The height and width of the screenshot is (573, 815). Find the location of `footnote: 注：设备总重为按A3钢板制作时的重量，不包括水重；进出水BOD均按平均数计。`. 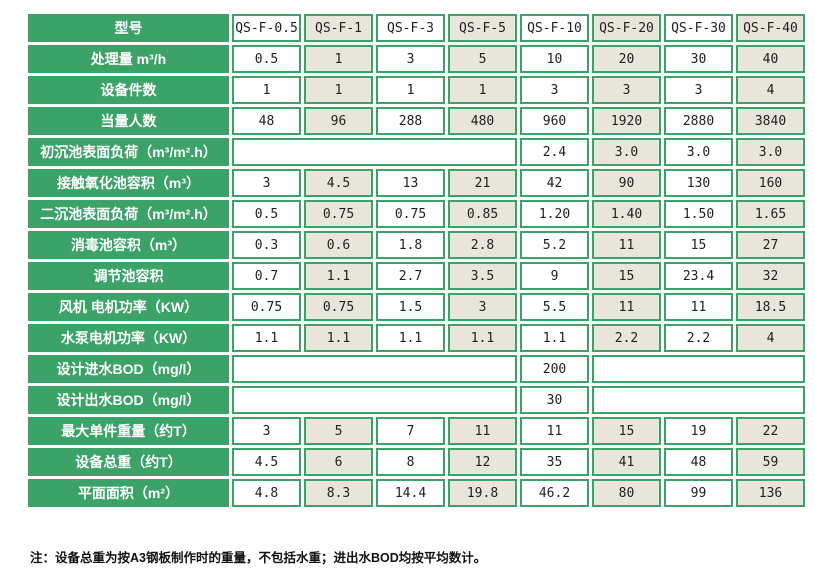

footnote: 注：设备总重为按A3钢板制作时的重量，不包括水重；进出水BOD均按平均数计。 is located at coordinates (258, 558).